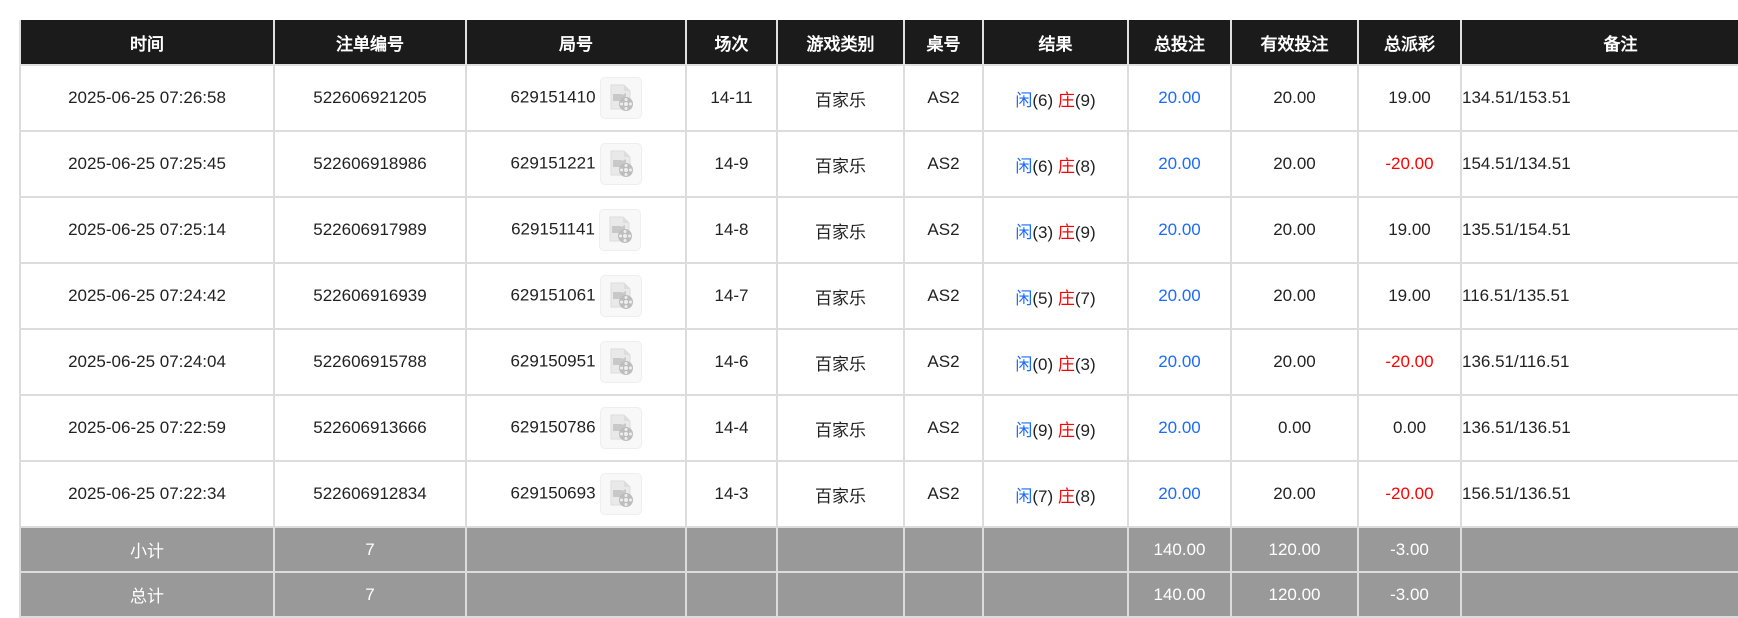 This screenshot has height=618, width=1738. I want to click on cell-time: 2025-06-25 07:24:42, so click(147, 296).